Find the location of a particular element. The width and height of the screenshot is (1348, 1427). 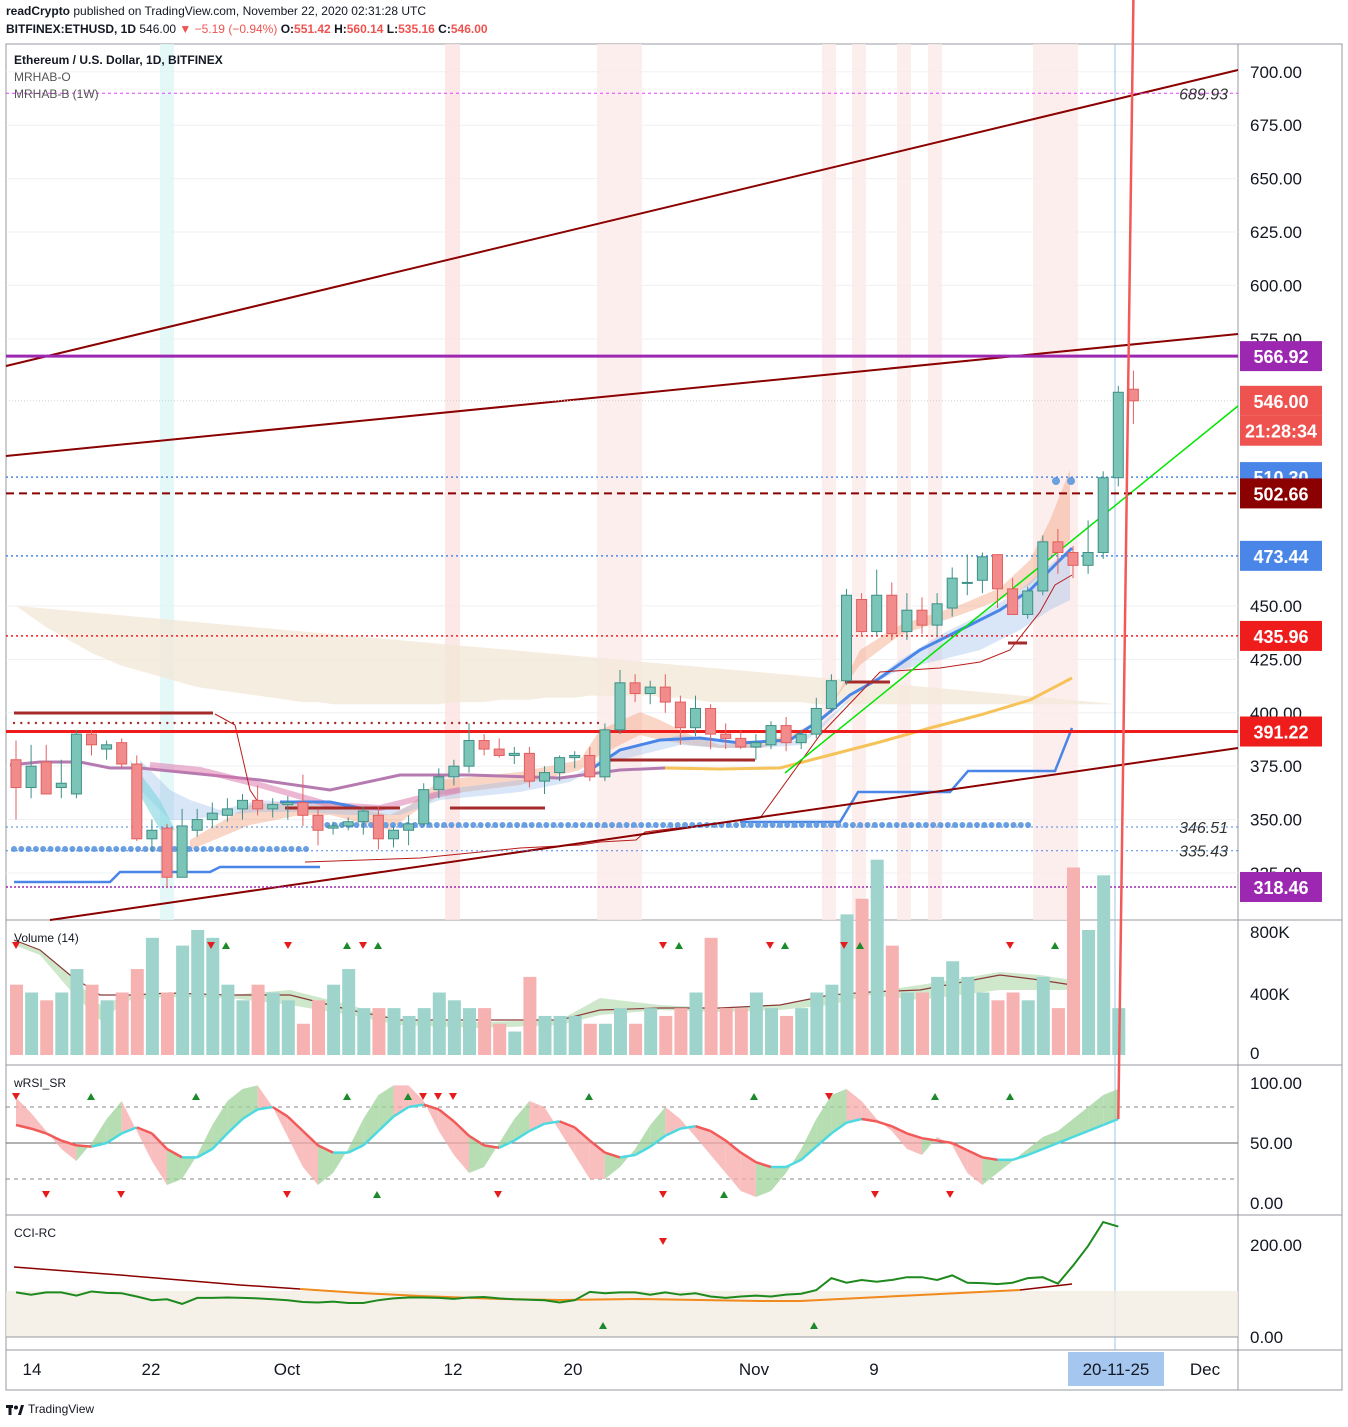

rsi-axis-tick: 50.00 is located at coordinates (1271, 1143).